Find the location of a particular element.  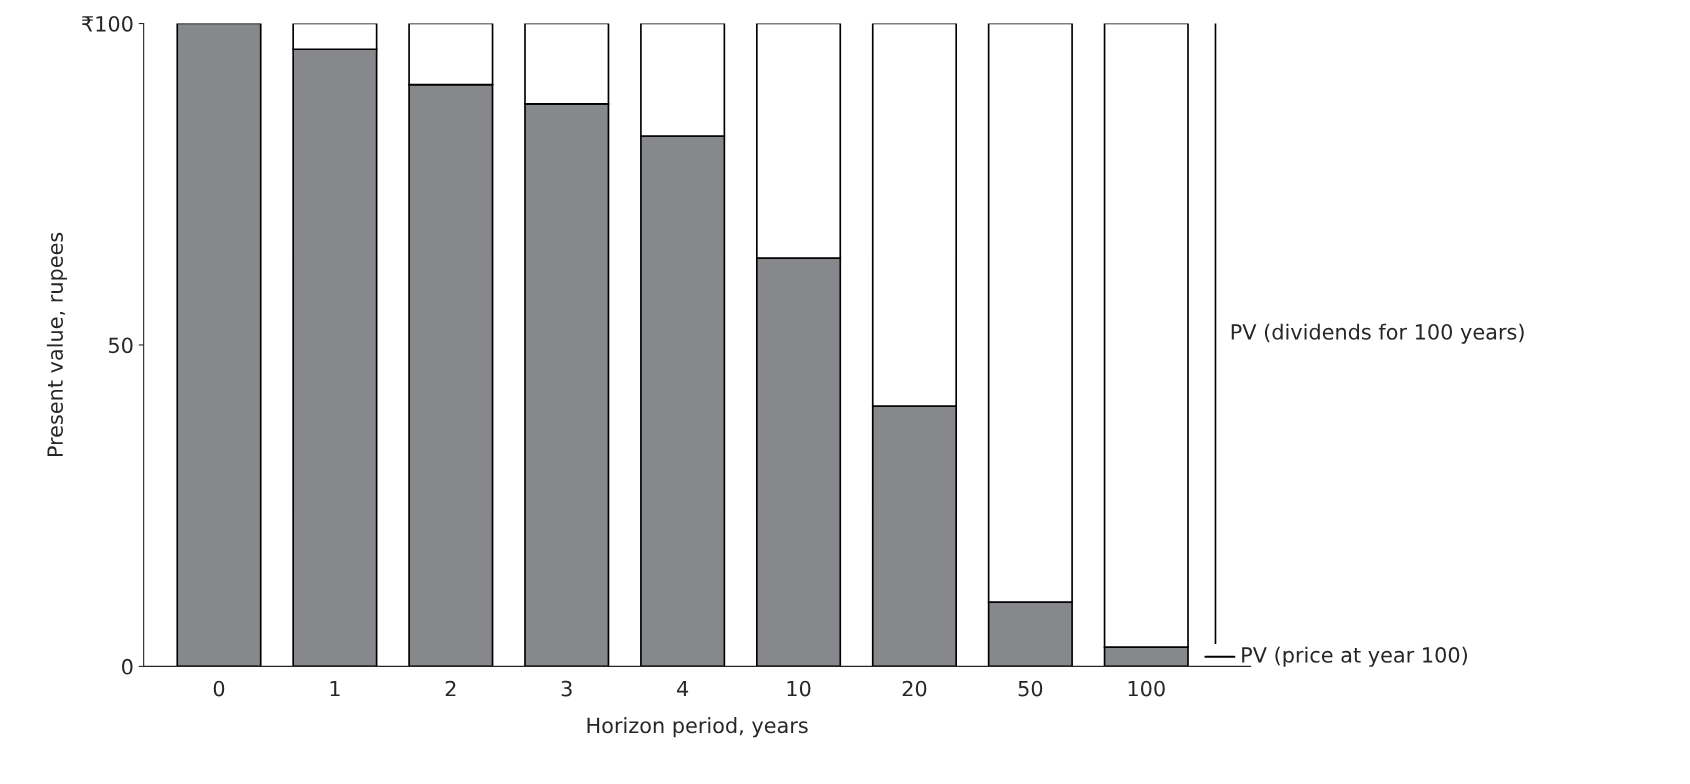

x-tick-label: 20 is located at coordinates (914, 688).